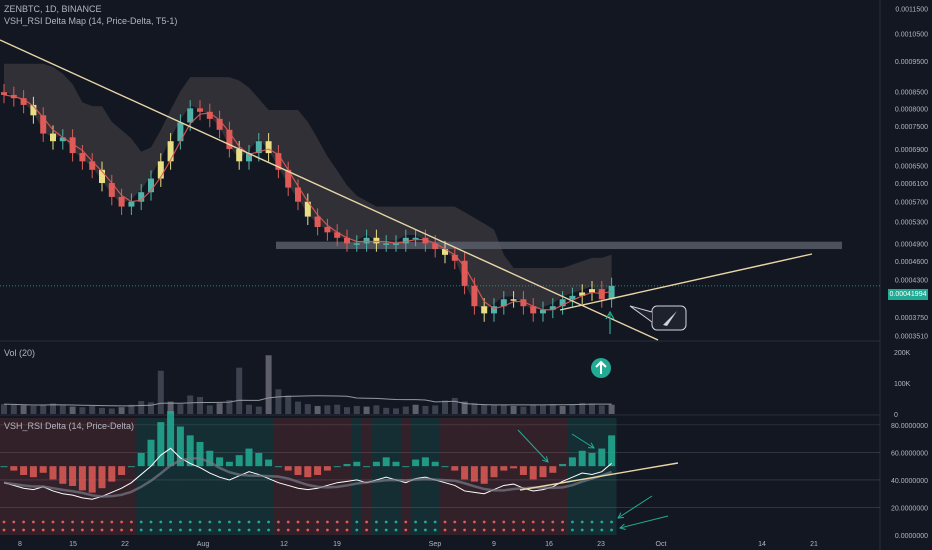 The height and width of the screenshot is (550, 932). Describe the element at coordinates (911, 280) in the screenshot. I see `price-tick-label: 0.0004300` at that location.